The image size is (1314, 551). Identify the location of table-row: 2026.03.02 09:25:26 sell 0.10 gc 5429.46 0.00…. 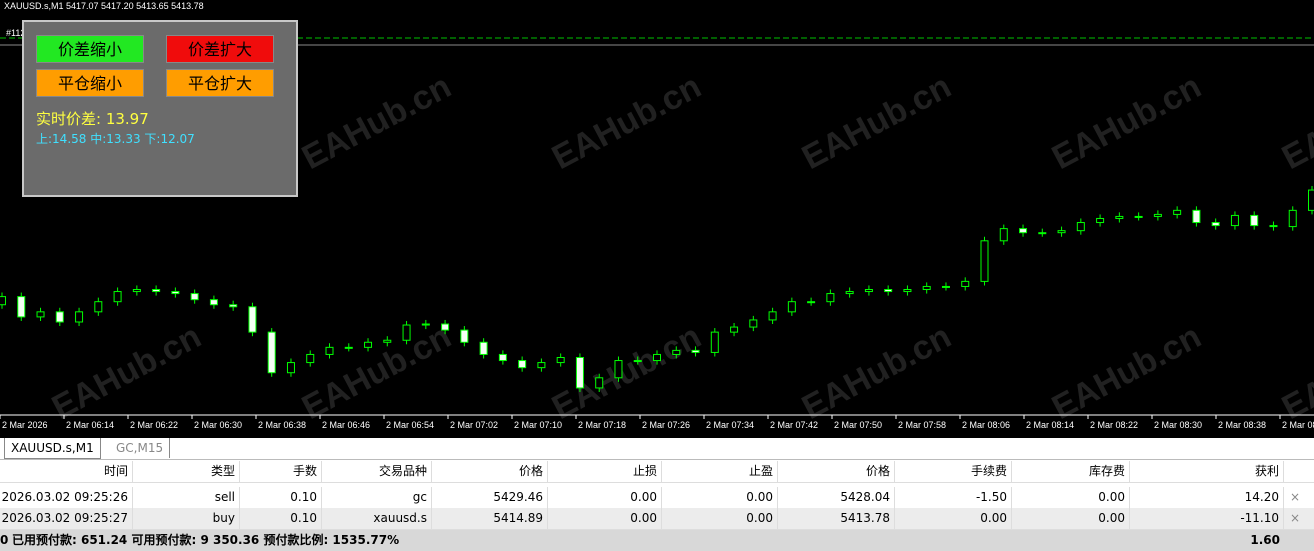
(657, 498).